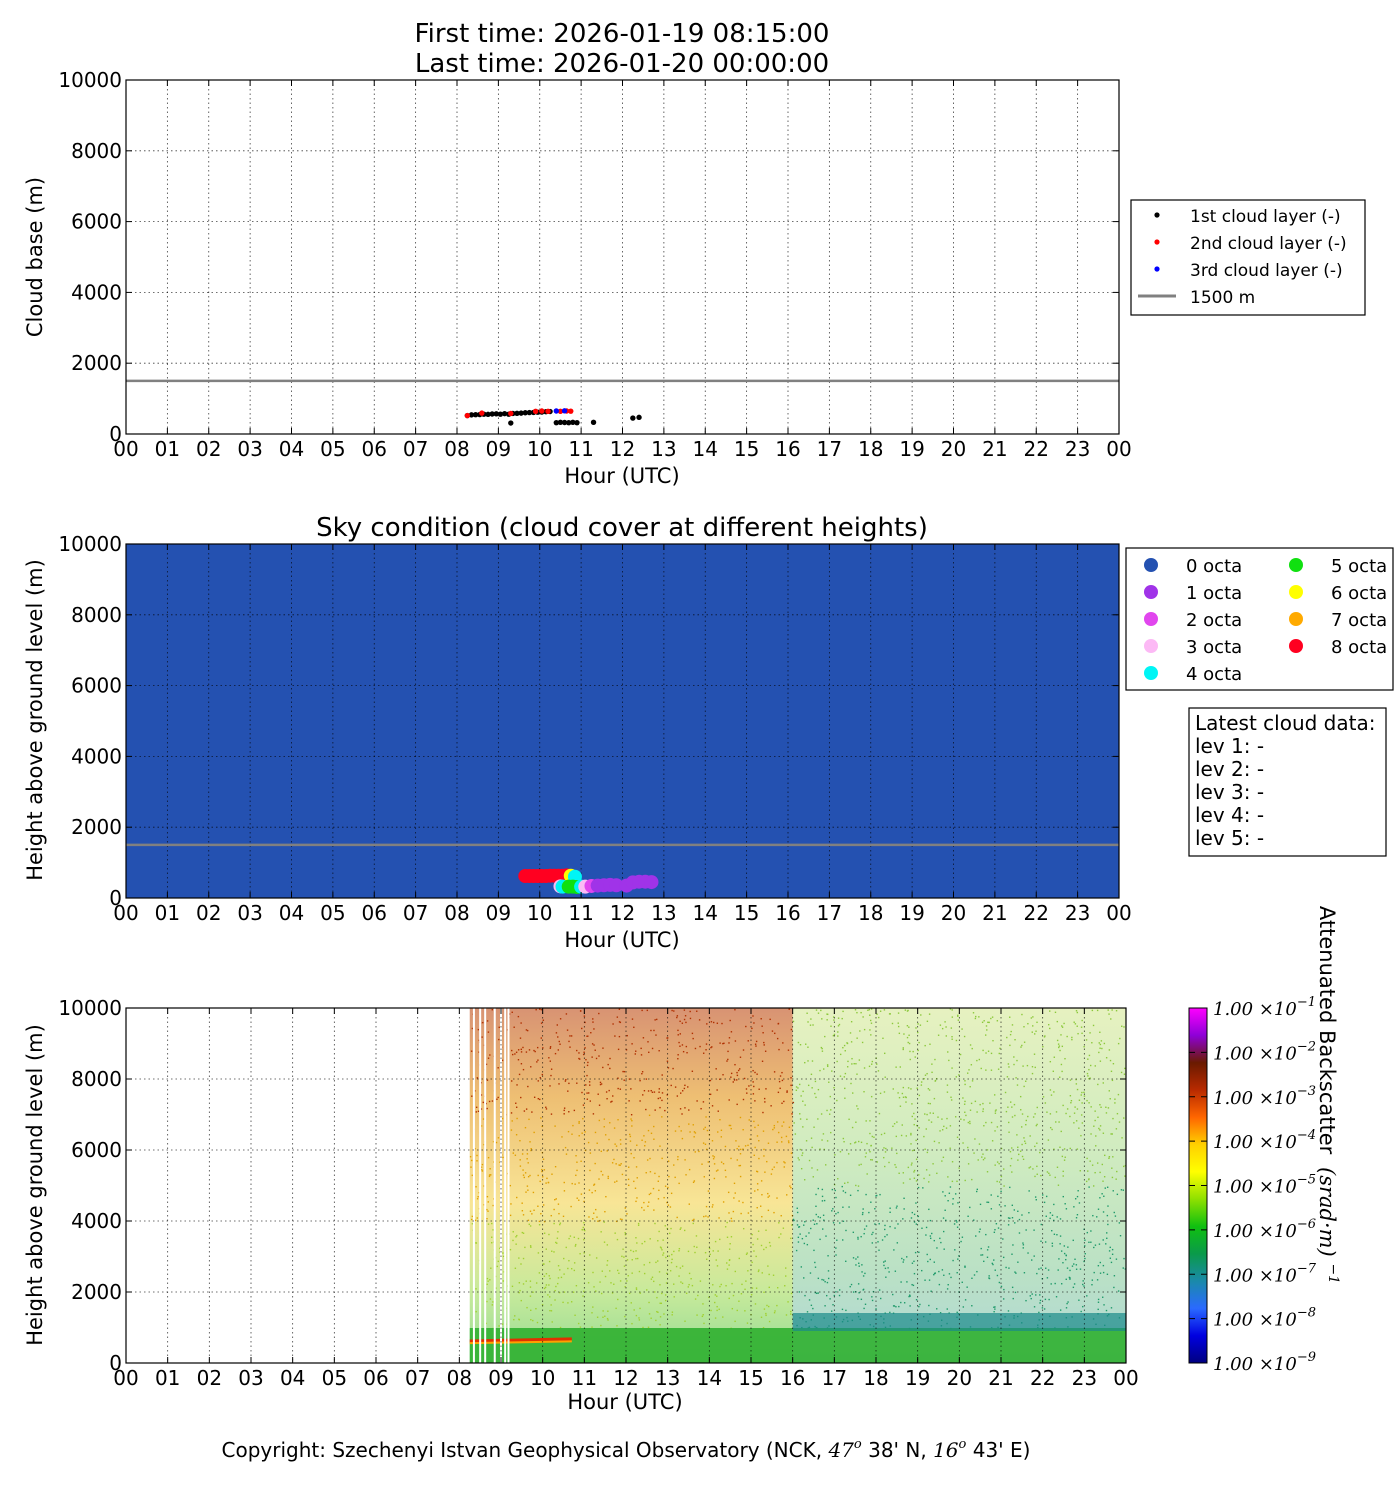  I want to click on sky-condition-x-tick-label: 00, so click(1118, 913).